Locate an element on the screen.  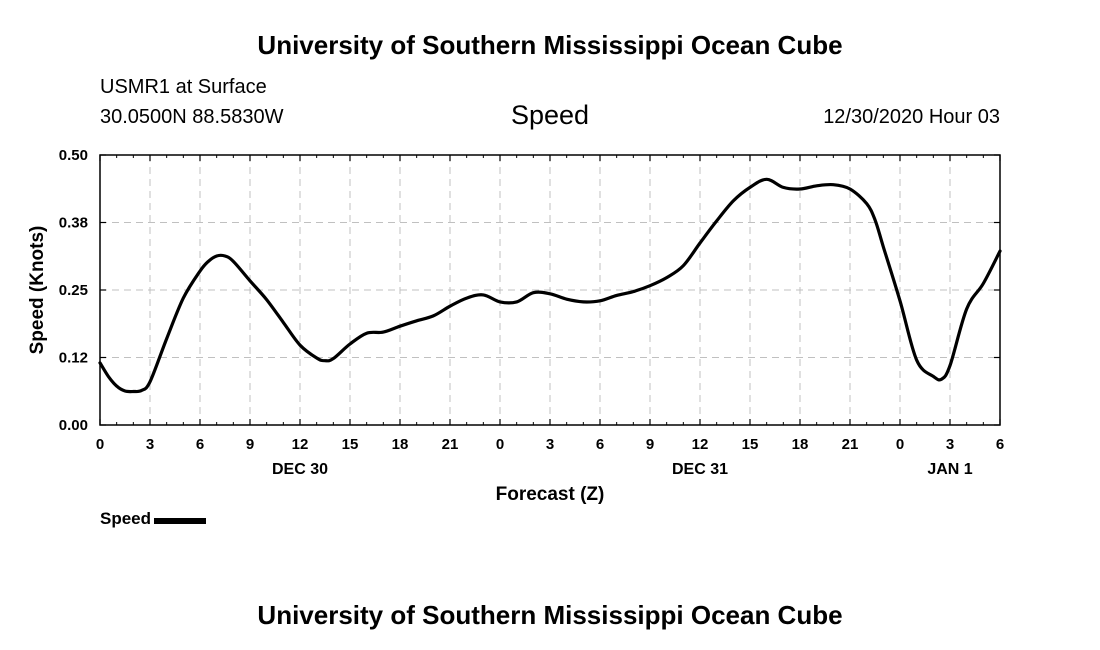
y-tick-label: 0.25 is located at coordinates (73, 290).